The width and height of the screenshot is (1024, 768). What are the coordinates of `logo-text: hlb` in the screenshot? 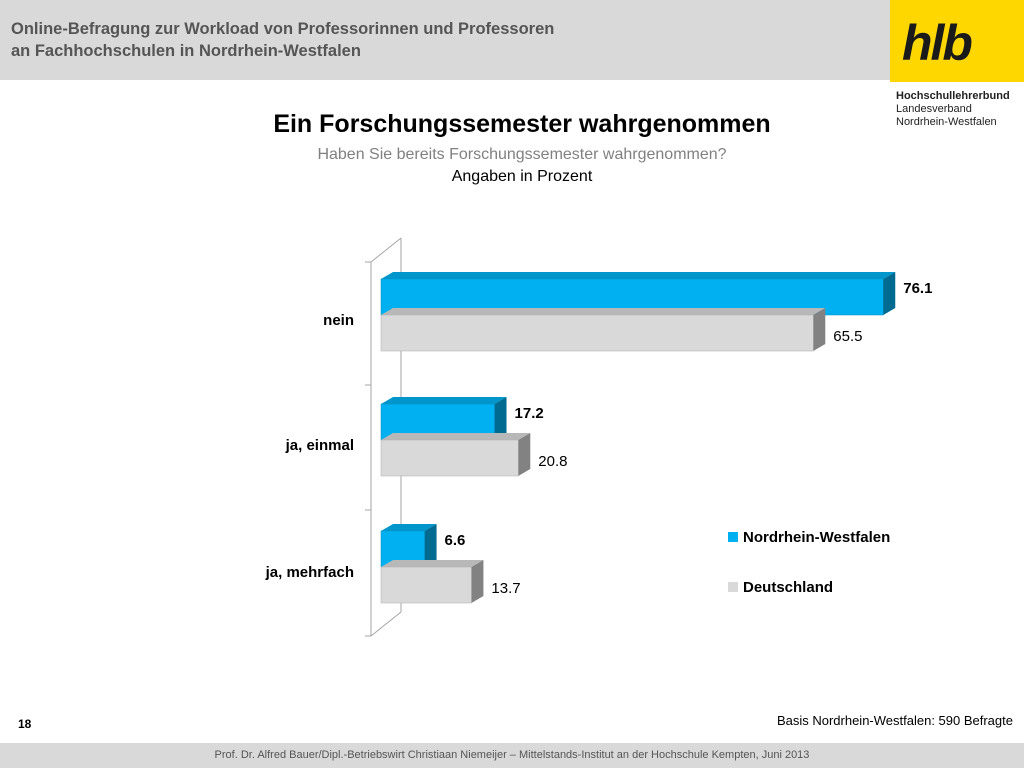 It's located at (937, 43).